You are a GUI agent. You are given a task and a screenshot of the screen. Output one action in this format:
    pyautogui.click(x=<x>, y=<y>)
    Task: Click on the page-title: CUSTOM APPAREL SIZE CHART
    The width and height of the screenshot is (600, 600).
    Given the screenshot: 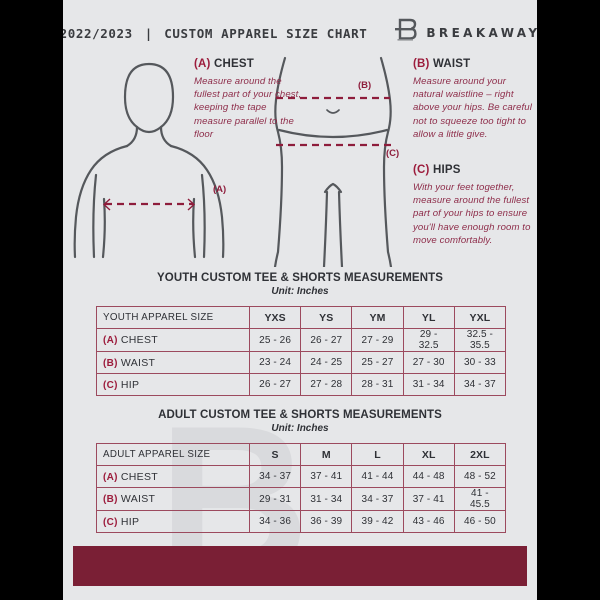 What is the action you would take?
    pyautogui.click(x=266, y=33)
    